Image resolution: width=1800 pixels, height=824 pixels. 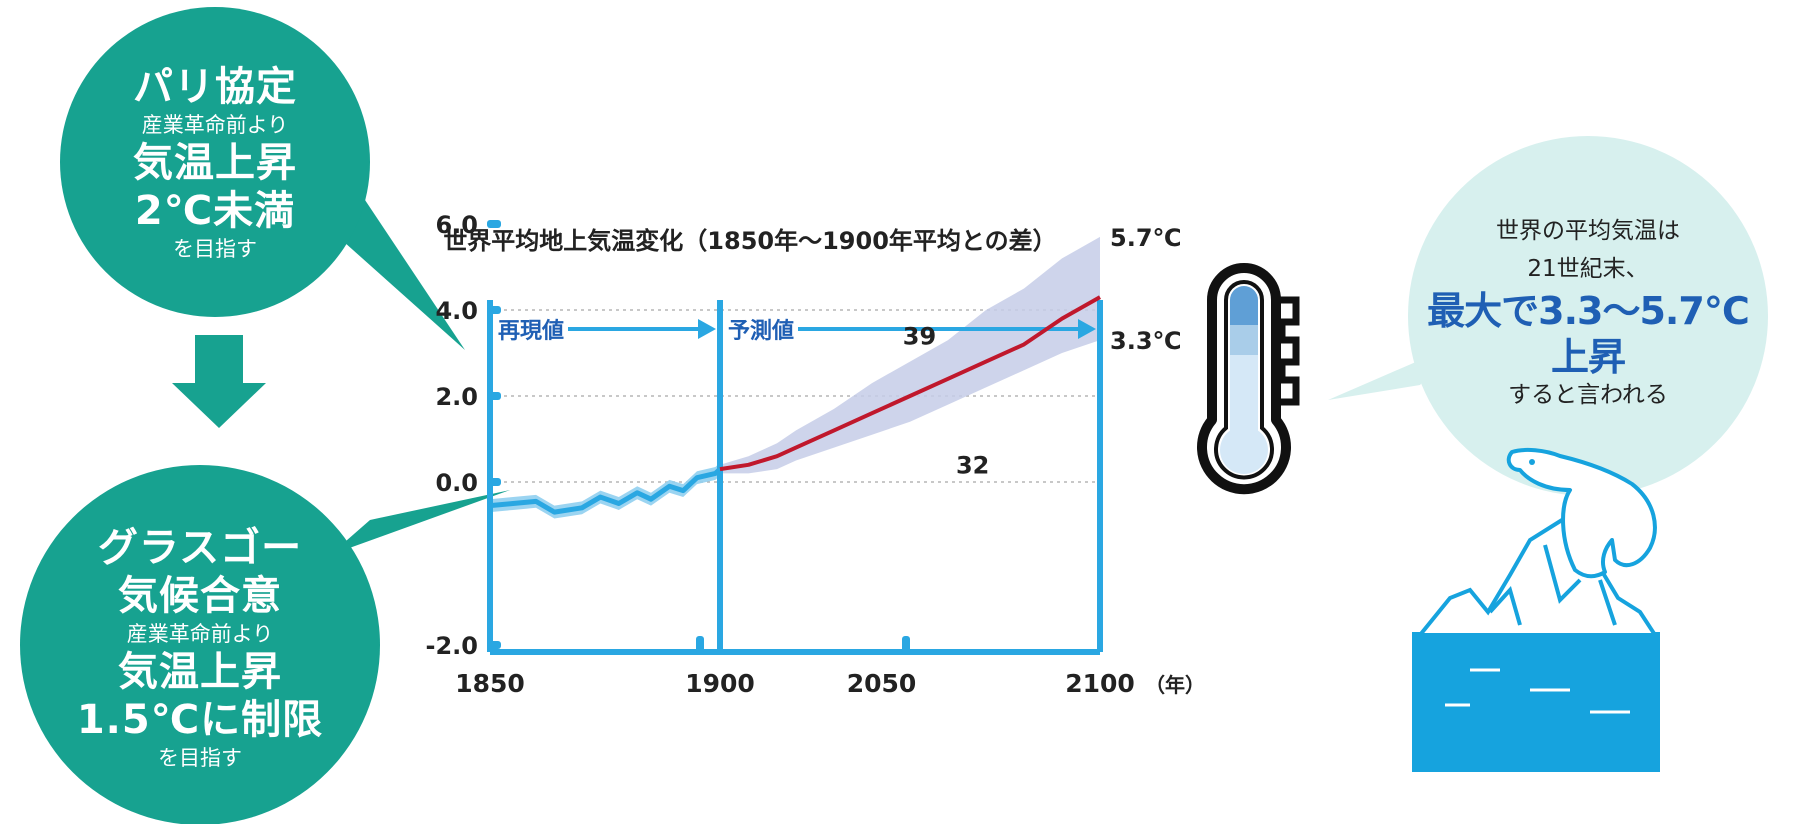 I want to click on projection-uncertainty-band, so click(x=910, y=355).